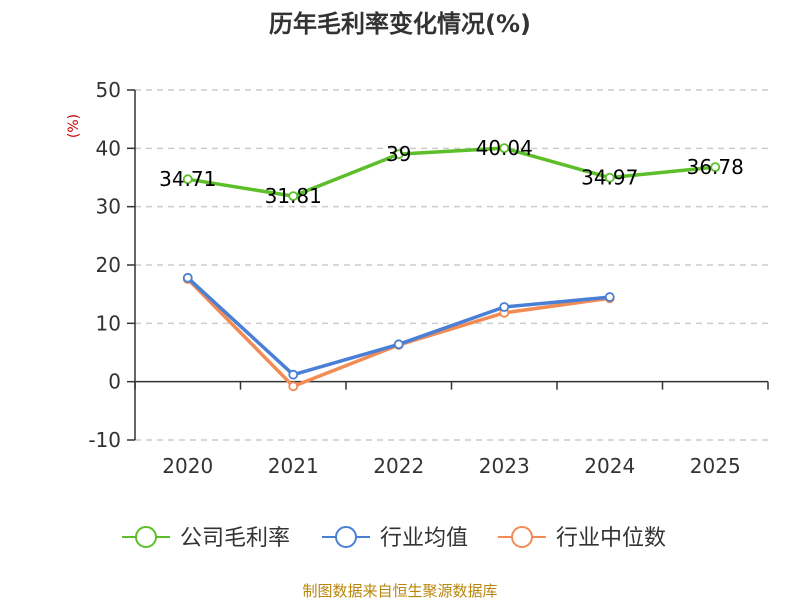 The height and width of the screenshot is (600, 800). Describe the element at coordinates (715, 466) in the screenshot. I see `x-tick-label: 2025` at that location.